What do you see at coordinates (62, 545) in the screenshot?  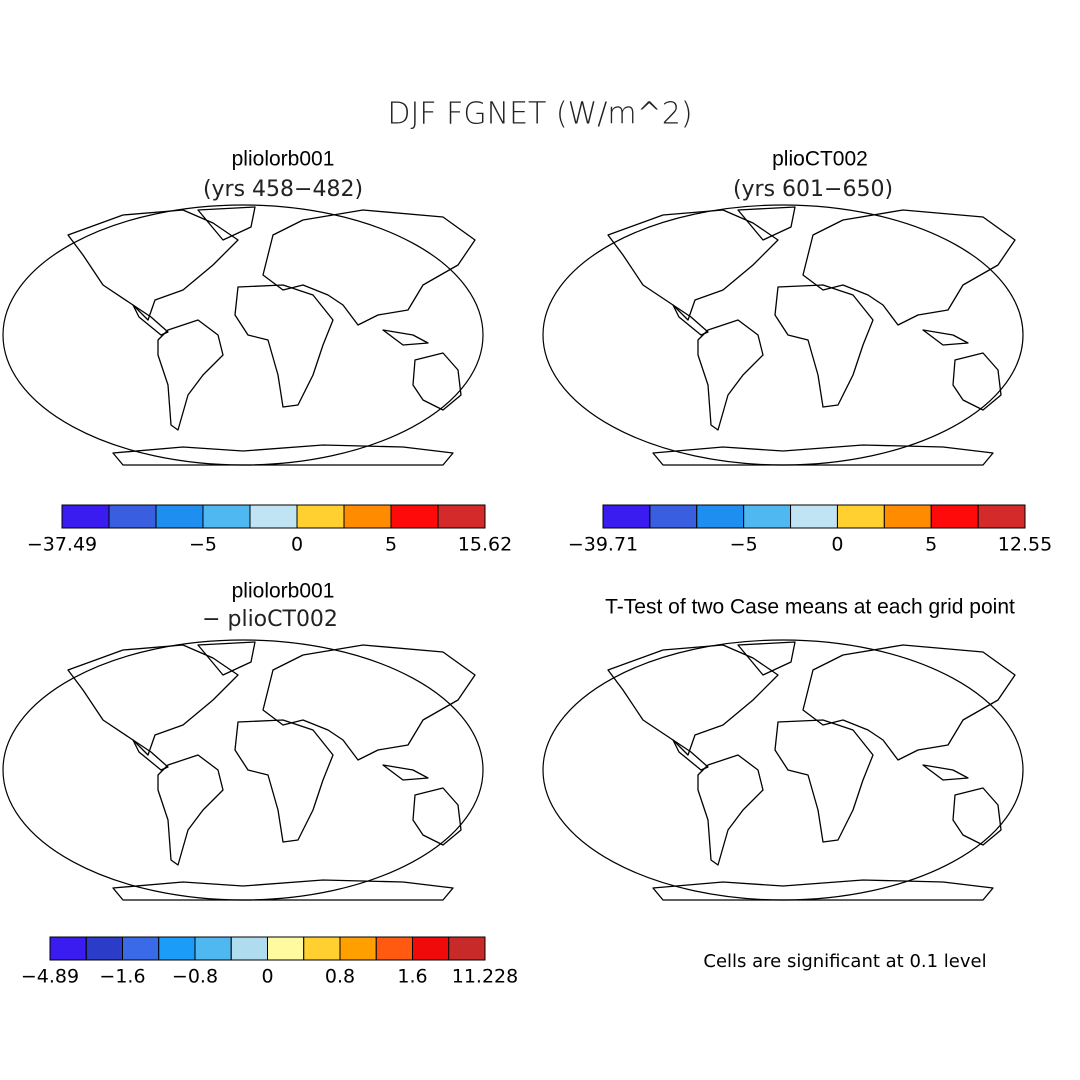 I see `colorbar-label: −37.49` at bounding box center [62, 545].